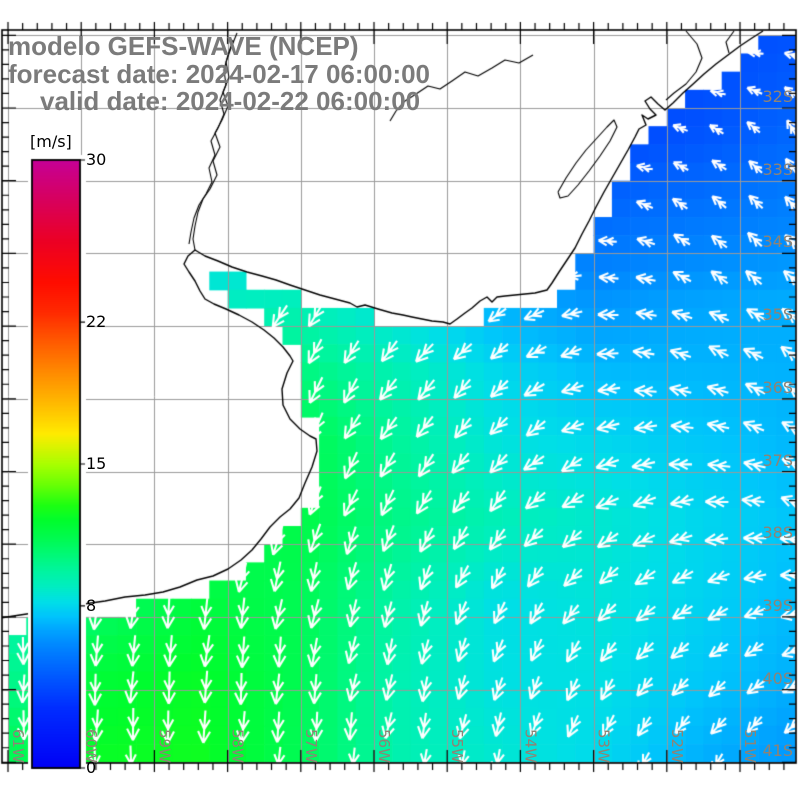  Describe the element at coordinates (777, 751) in the screenshot. I see `lat-label-41s: 41S` at that location.